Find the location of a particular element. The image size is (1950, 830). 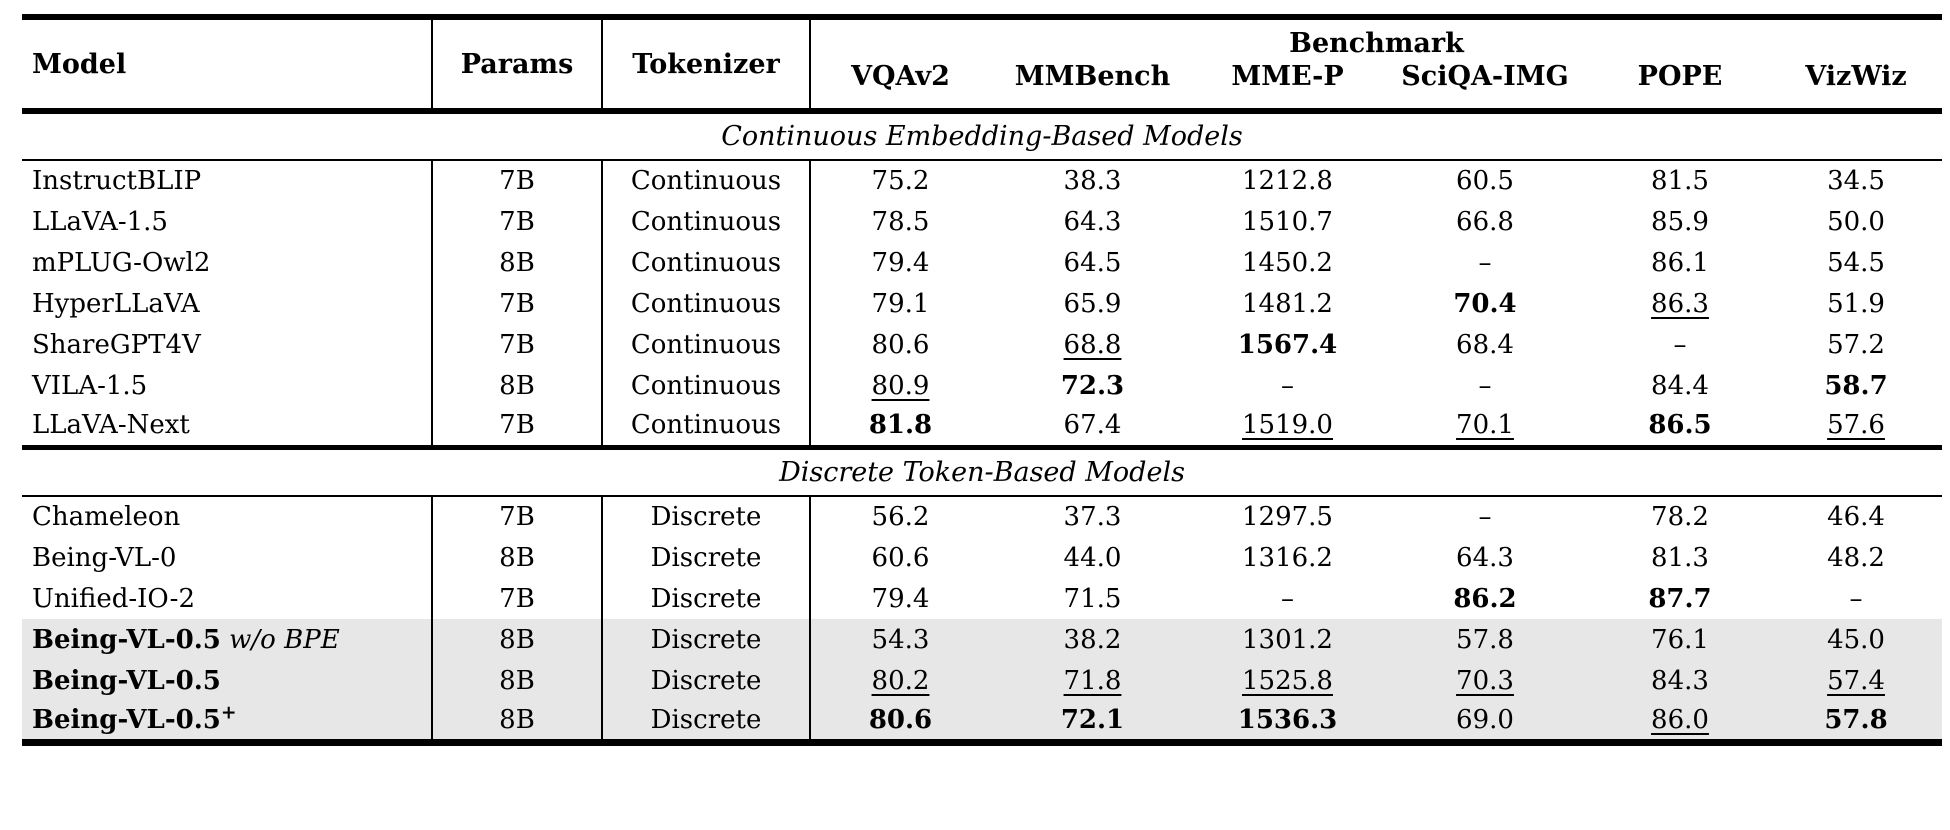

column-header-model: Model is located at coordinates (227, 64).